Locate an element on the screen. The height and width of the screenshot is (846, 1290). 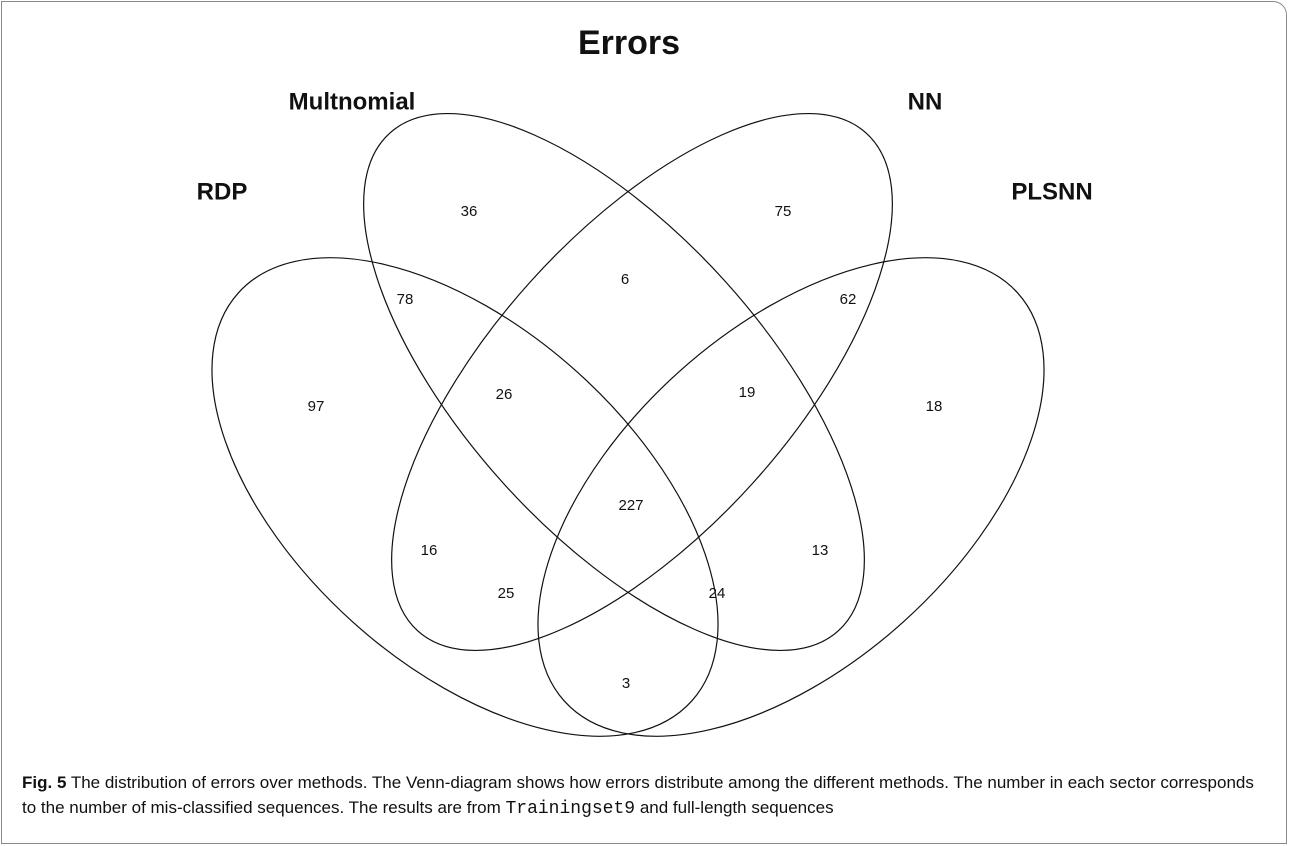
caption-code: Trainingset9 is located at coordinates (570, 809).